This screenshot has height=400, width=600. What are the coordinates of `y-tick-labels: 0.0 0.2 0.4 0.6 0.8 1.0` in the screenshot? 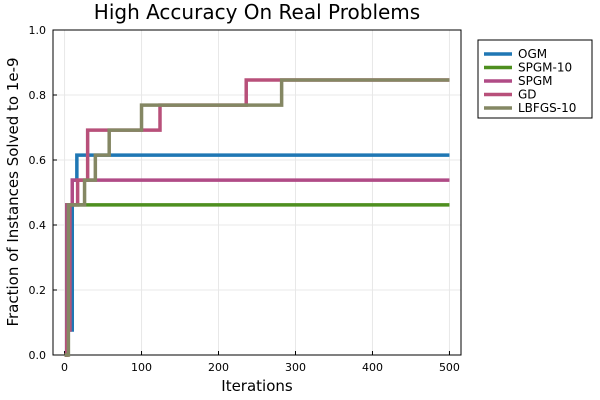 It's located at (43, 193).